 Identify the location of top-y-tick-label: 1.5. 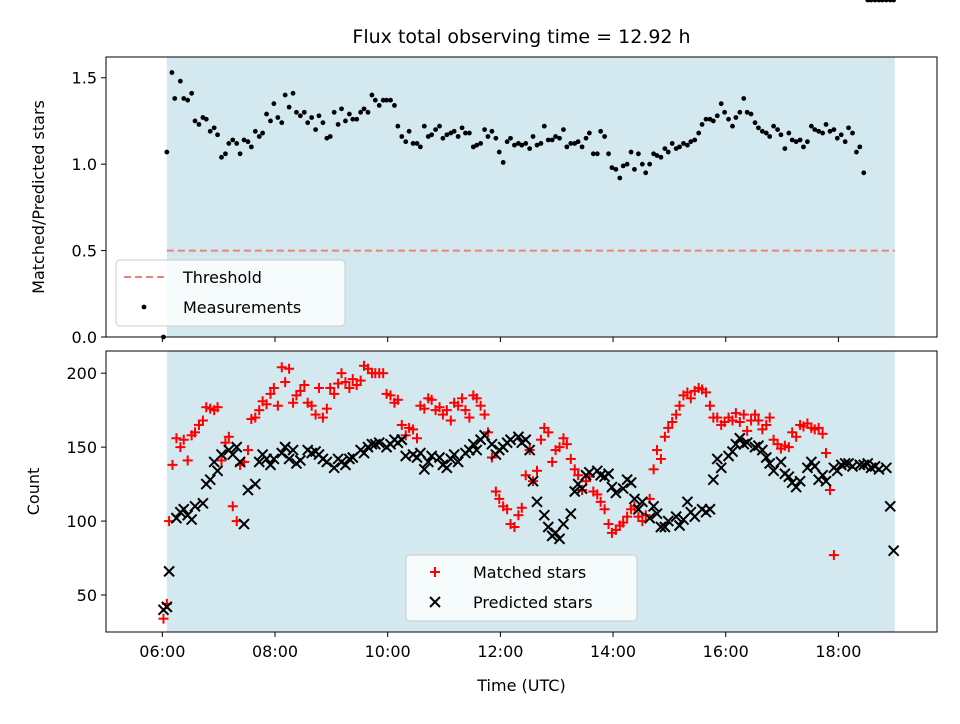
(84, 78).